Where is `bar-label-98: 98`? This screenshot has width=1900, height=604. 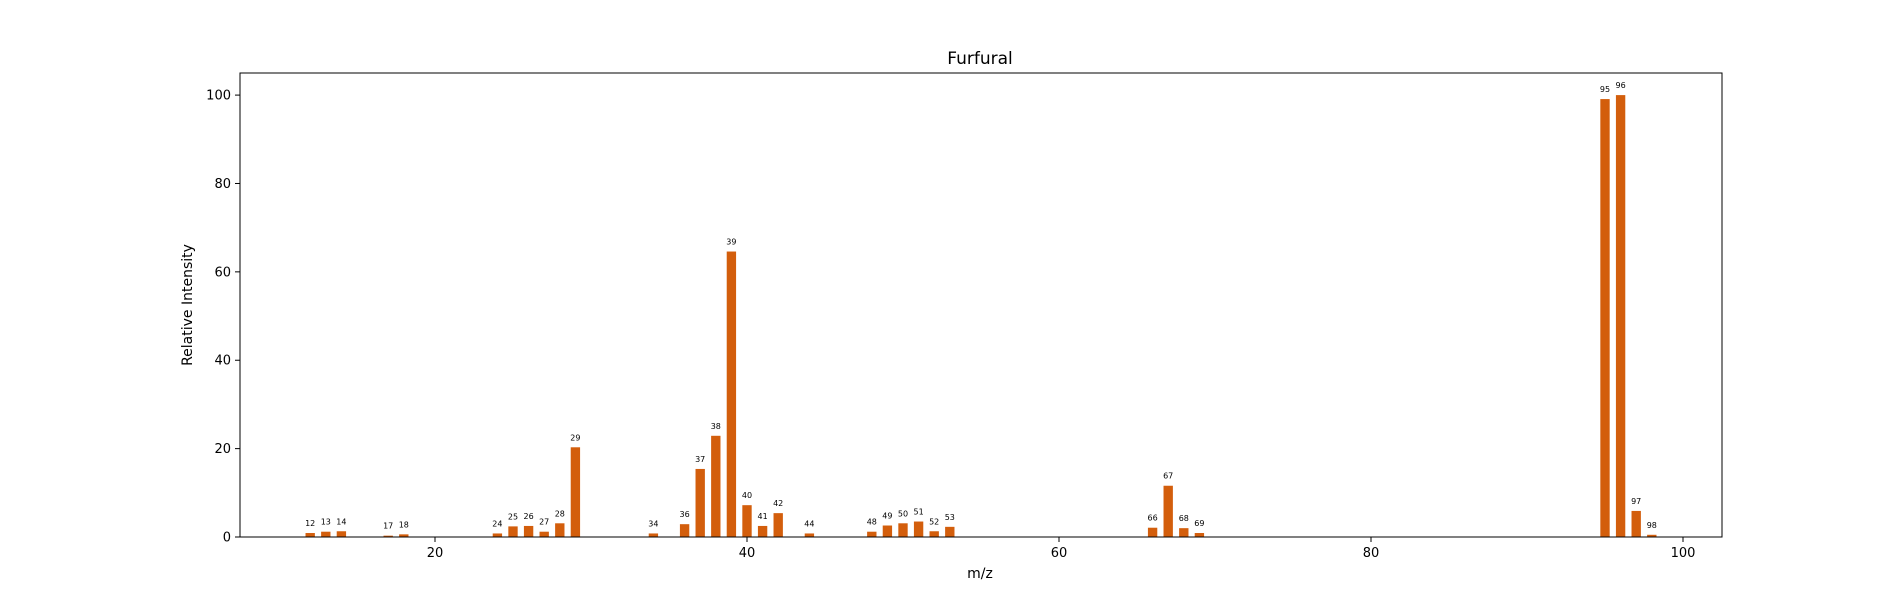
bar-label-98: 98 is located at coordinates (1652, 525).